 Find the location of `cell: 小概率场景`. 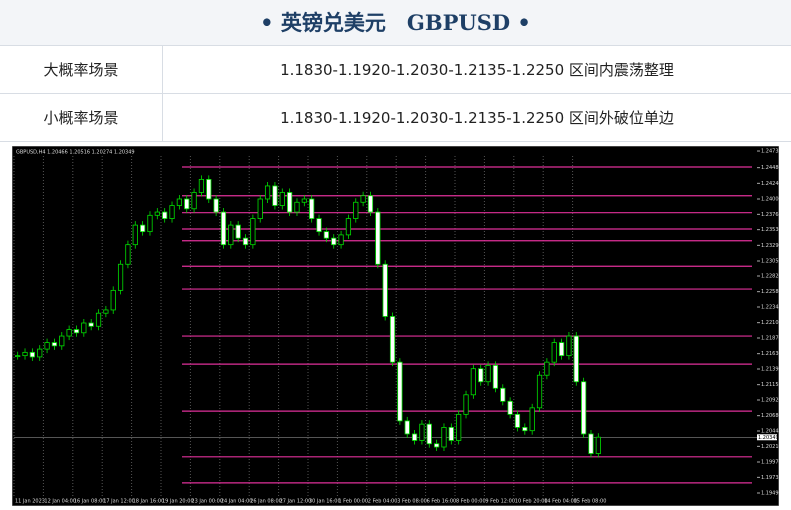

cell: 小概率场景 is located at coordinates (81, 117).